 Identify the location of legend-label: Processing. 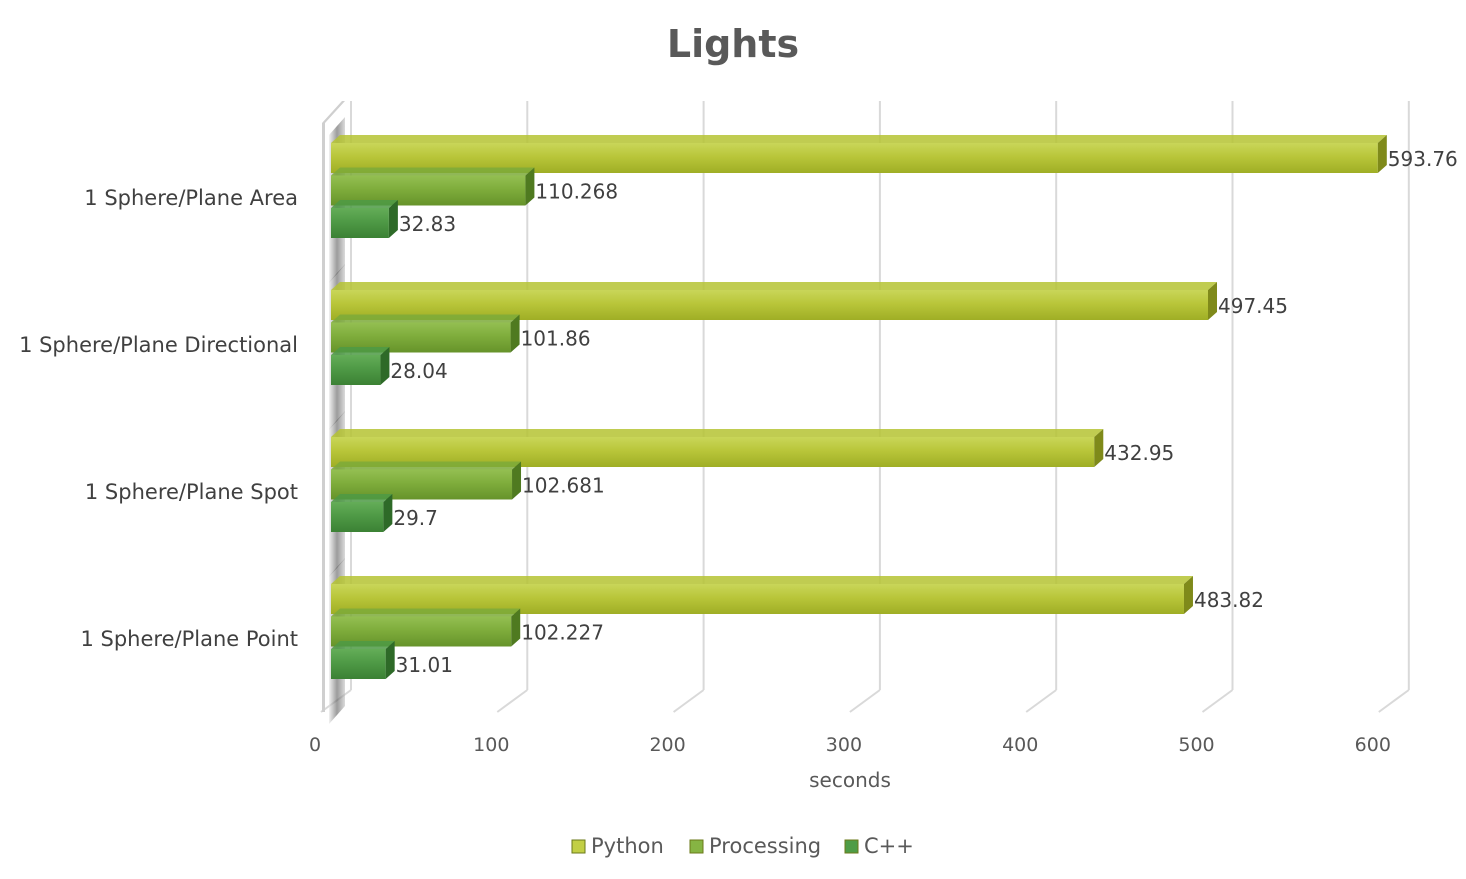
(765, 846).